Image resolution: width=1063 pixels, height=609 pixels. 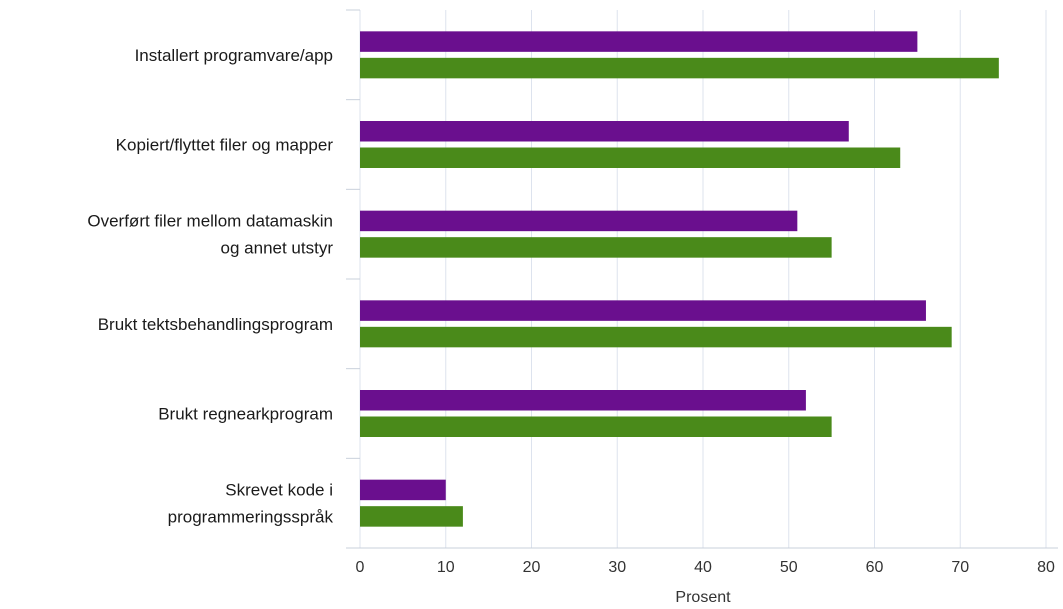 I want to click on x-tick-label: 30, so click(x=617, y=567).